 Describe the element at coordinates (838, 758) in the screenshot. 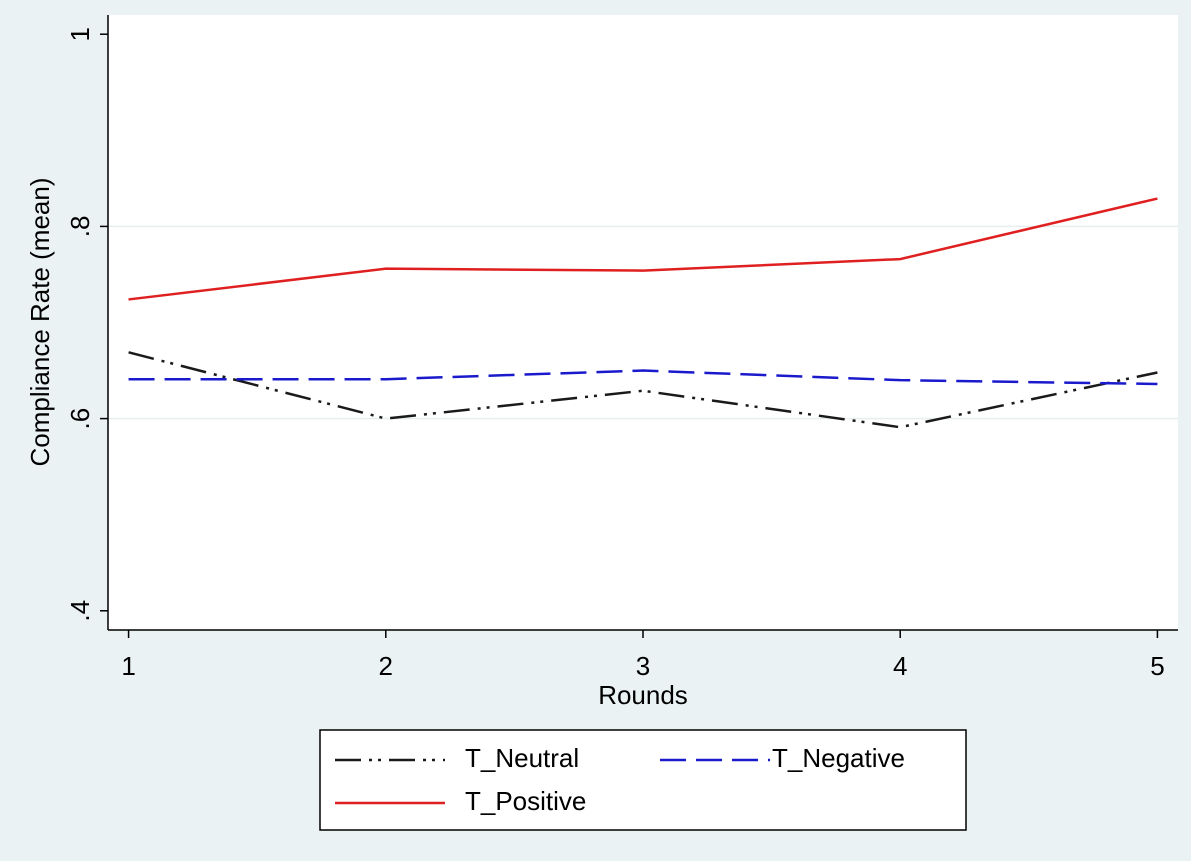

I see `legend-label: T_Negative` at that location.